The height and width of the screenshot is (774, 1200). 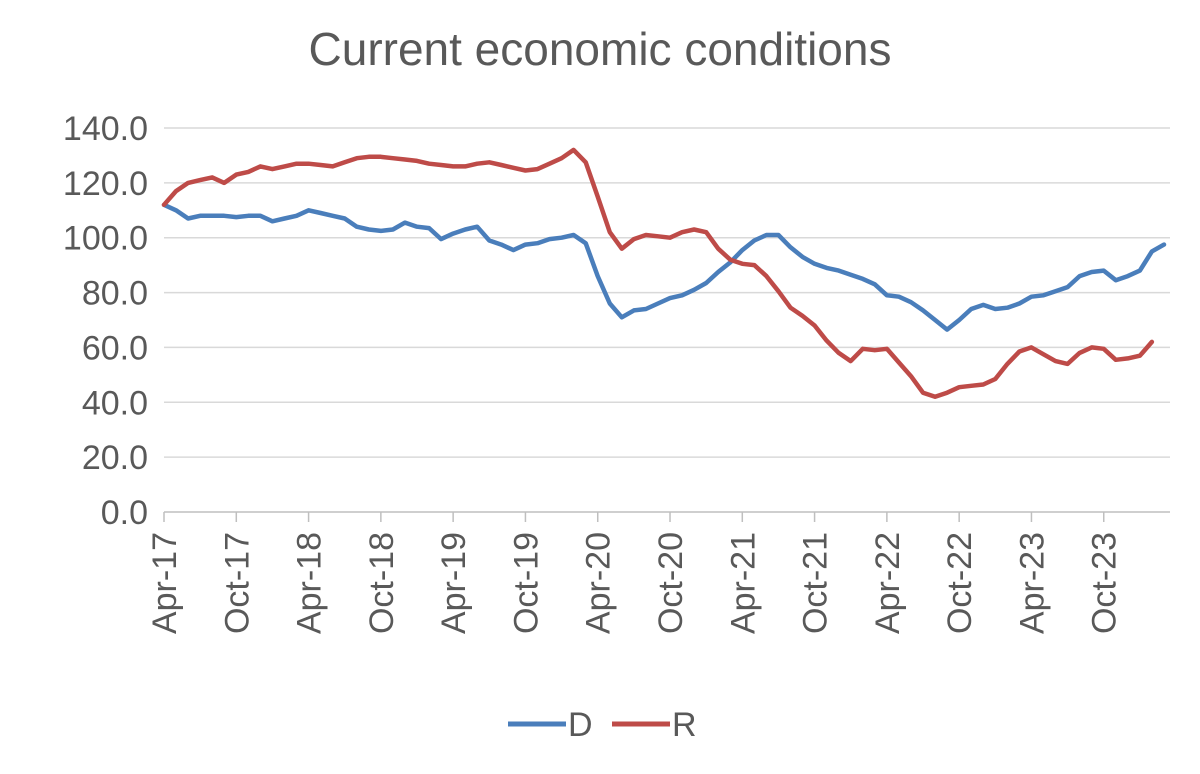 What do you see at coordinates (684, 725) in the screenshot?
I see `legend-label-R: R` at bounding box center [684, 725].